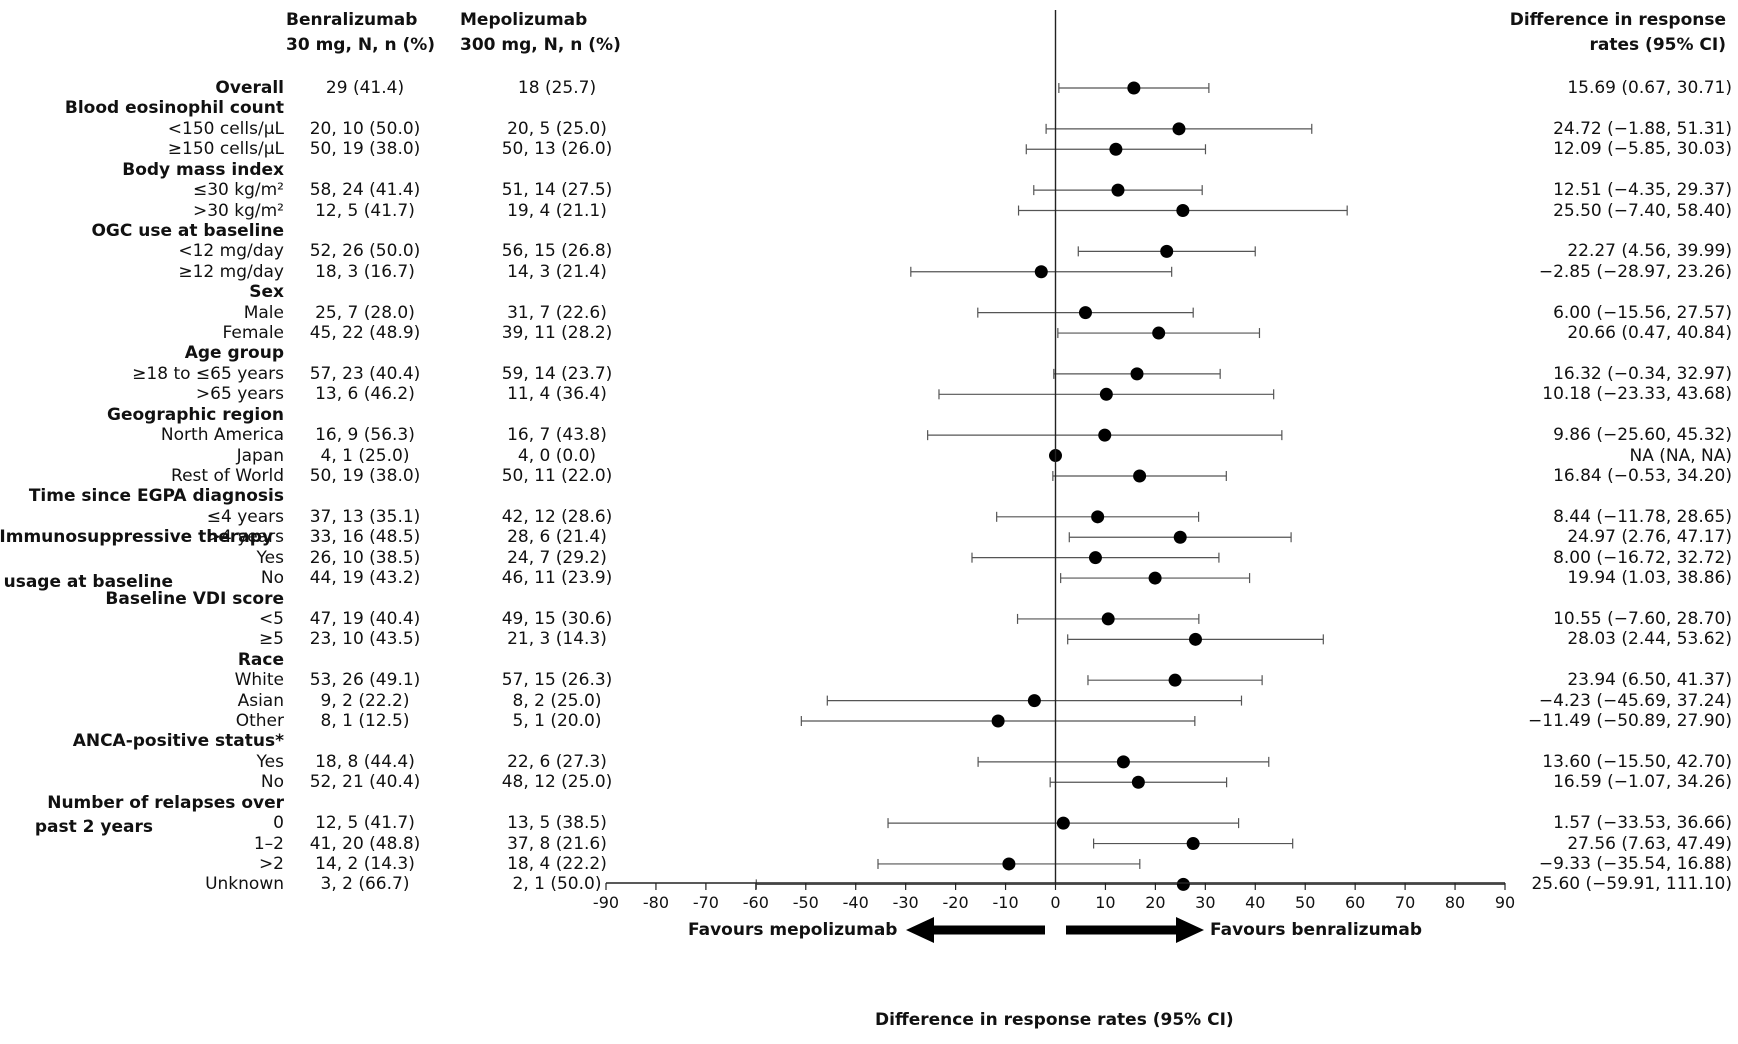  I want to click on difference-ci-value: 16.84 (−0.53, 34.20), so click(1642, 475).